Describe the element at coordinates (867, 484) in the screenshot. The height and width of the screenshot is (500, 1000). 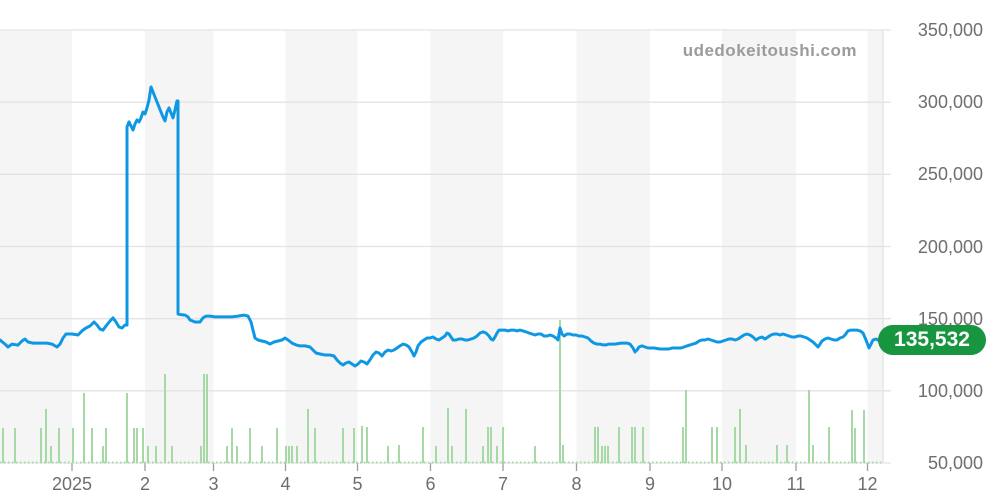
I see `x-axis-label: 12` at that location.